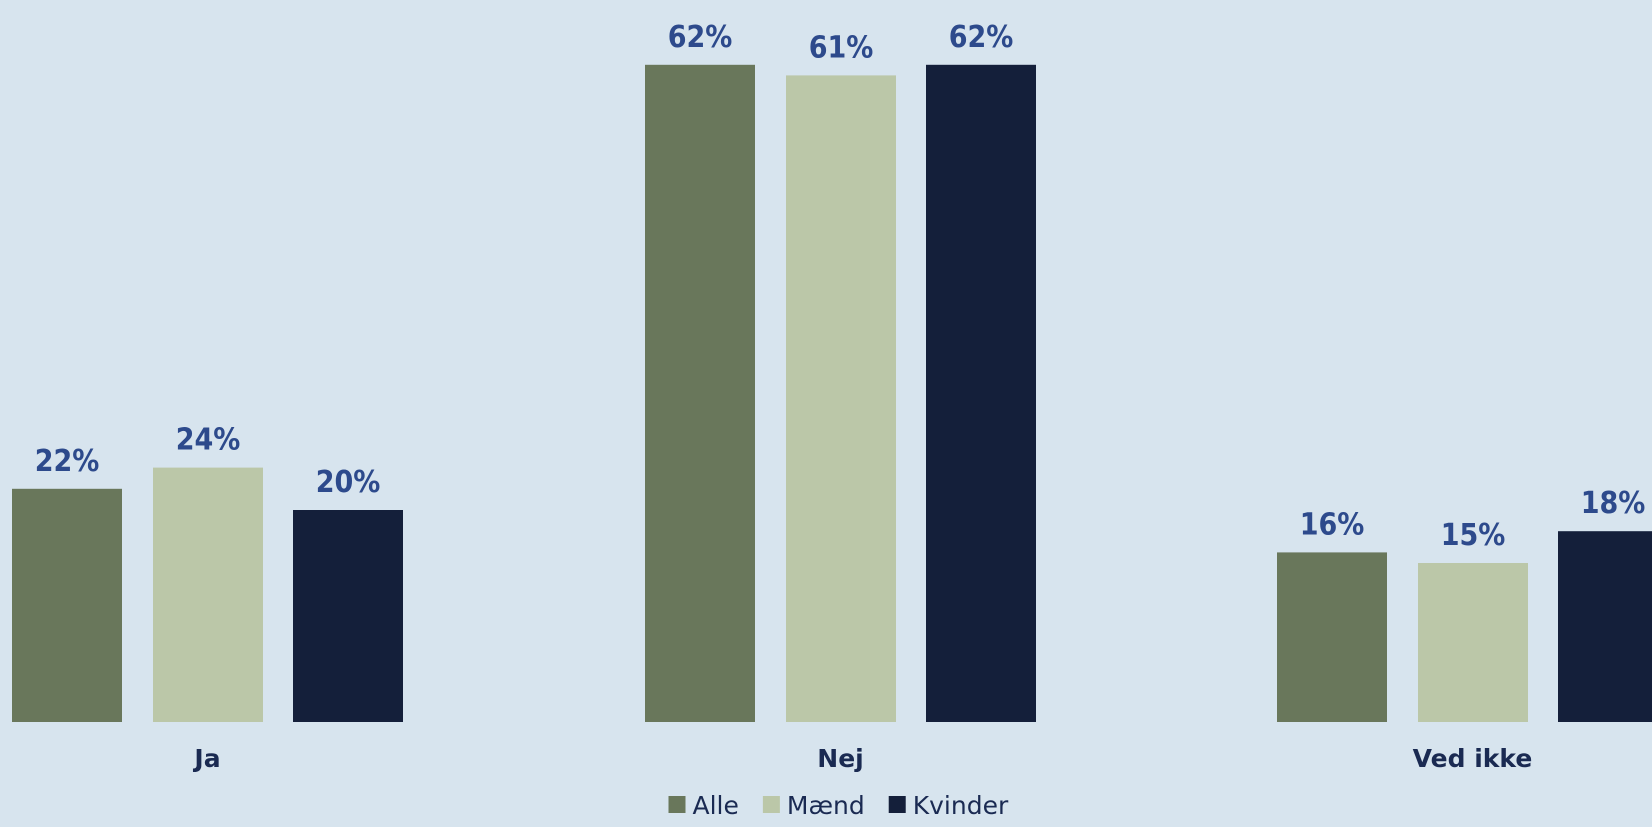 The width and height of the screenshot is (1652, 827). I want to click on legend-label-alle: Alle, so click(716, 805).